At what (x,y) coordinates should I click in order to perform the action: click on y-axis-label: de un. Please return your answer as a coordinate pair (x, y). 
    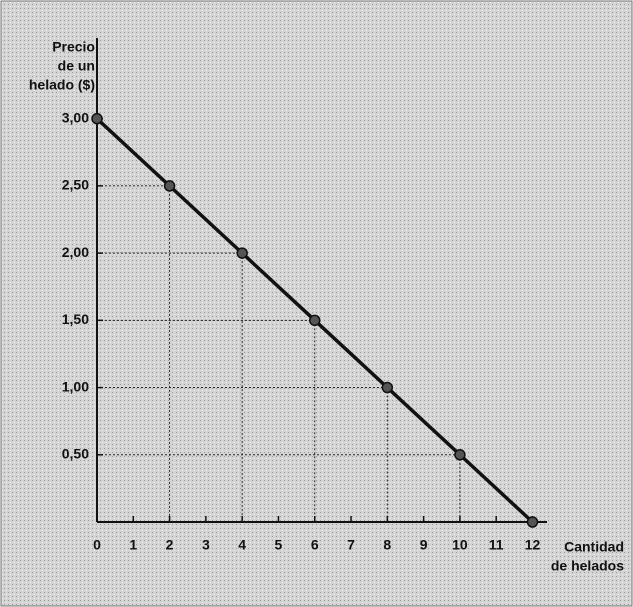
    Looking at the image, I should click on (76, 66).